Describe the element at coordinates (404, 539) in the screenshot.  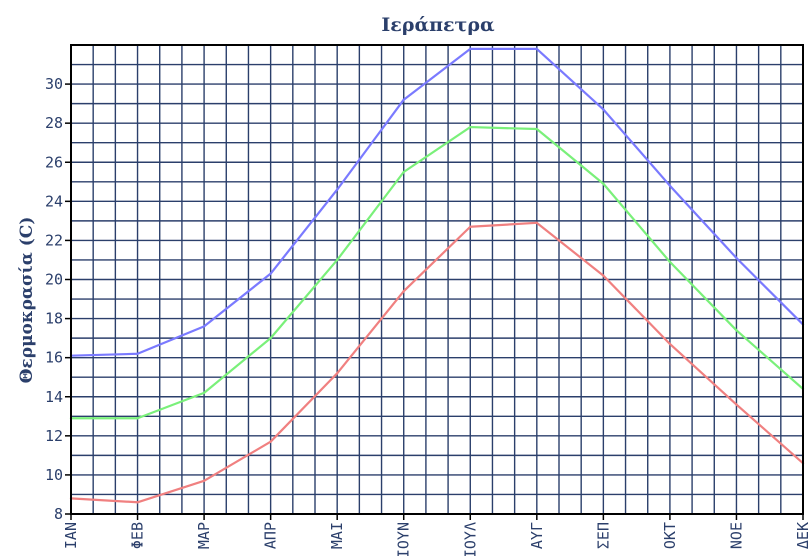
I see `x-tick-label: ΙΟΥΝ` at that location.